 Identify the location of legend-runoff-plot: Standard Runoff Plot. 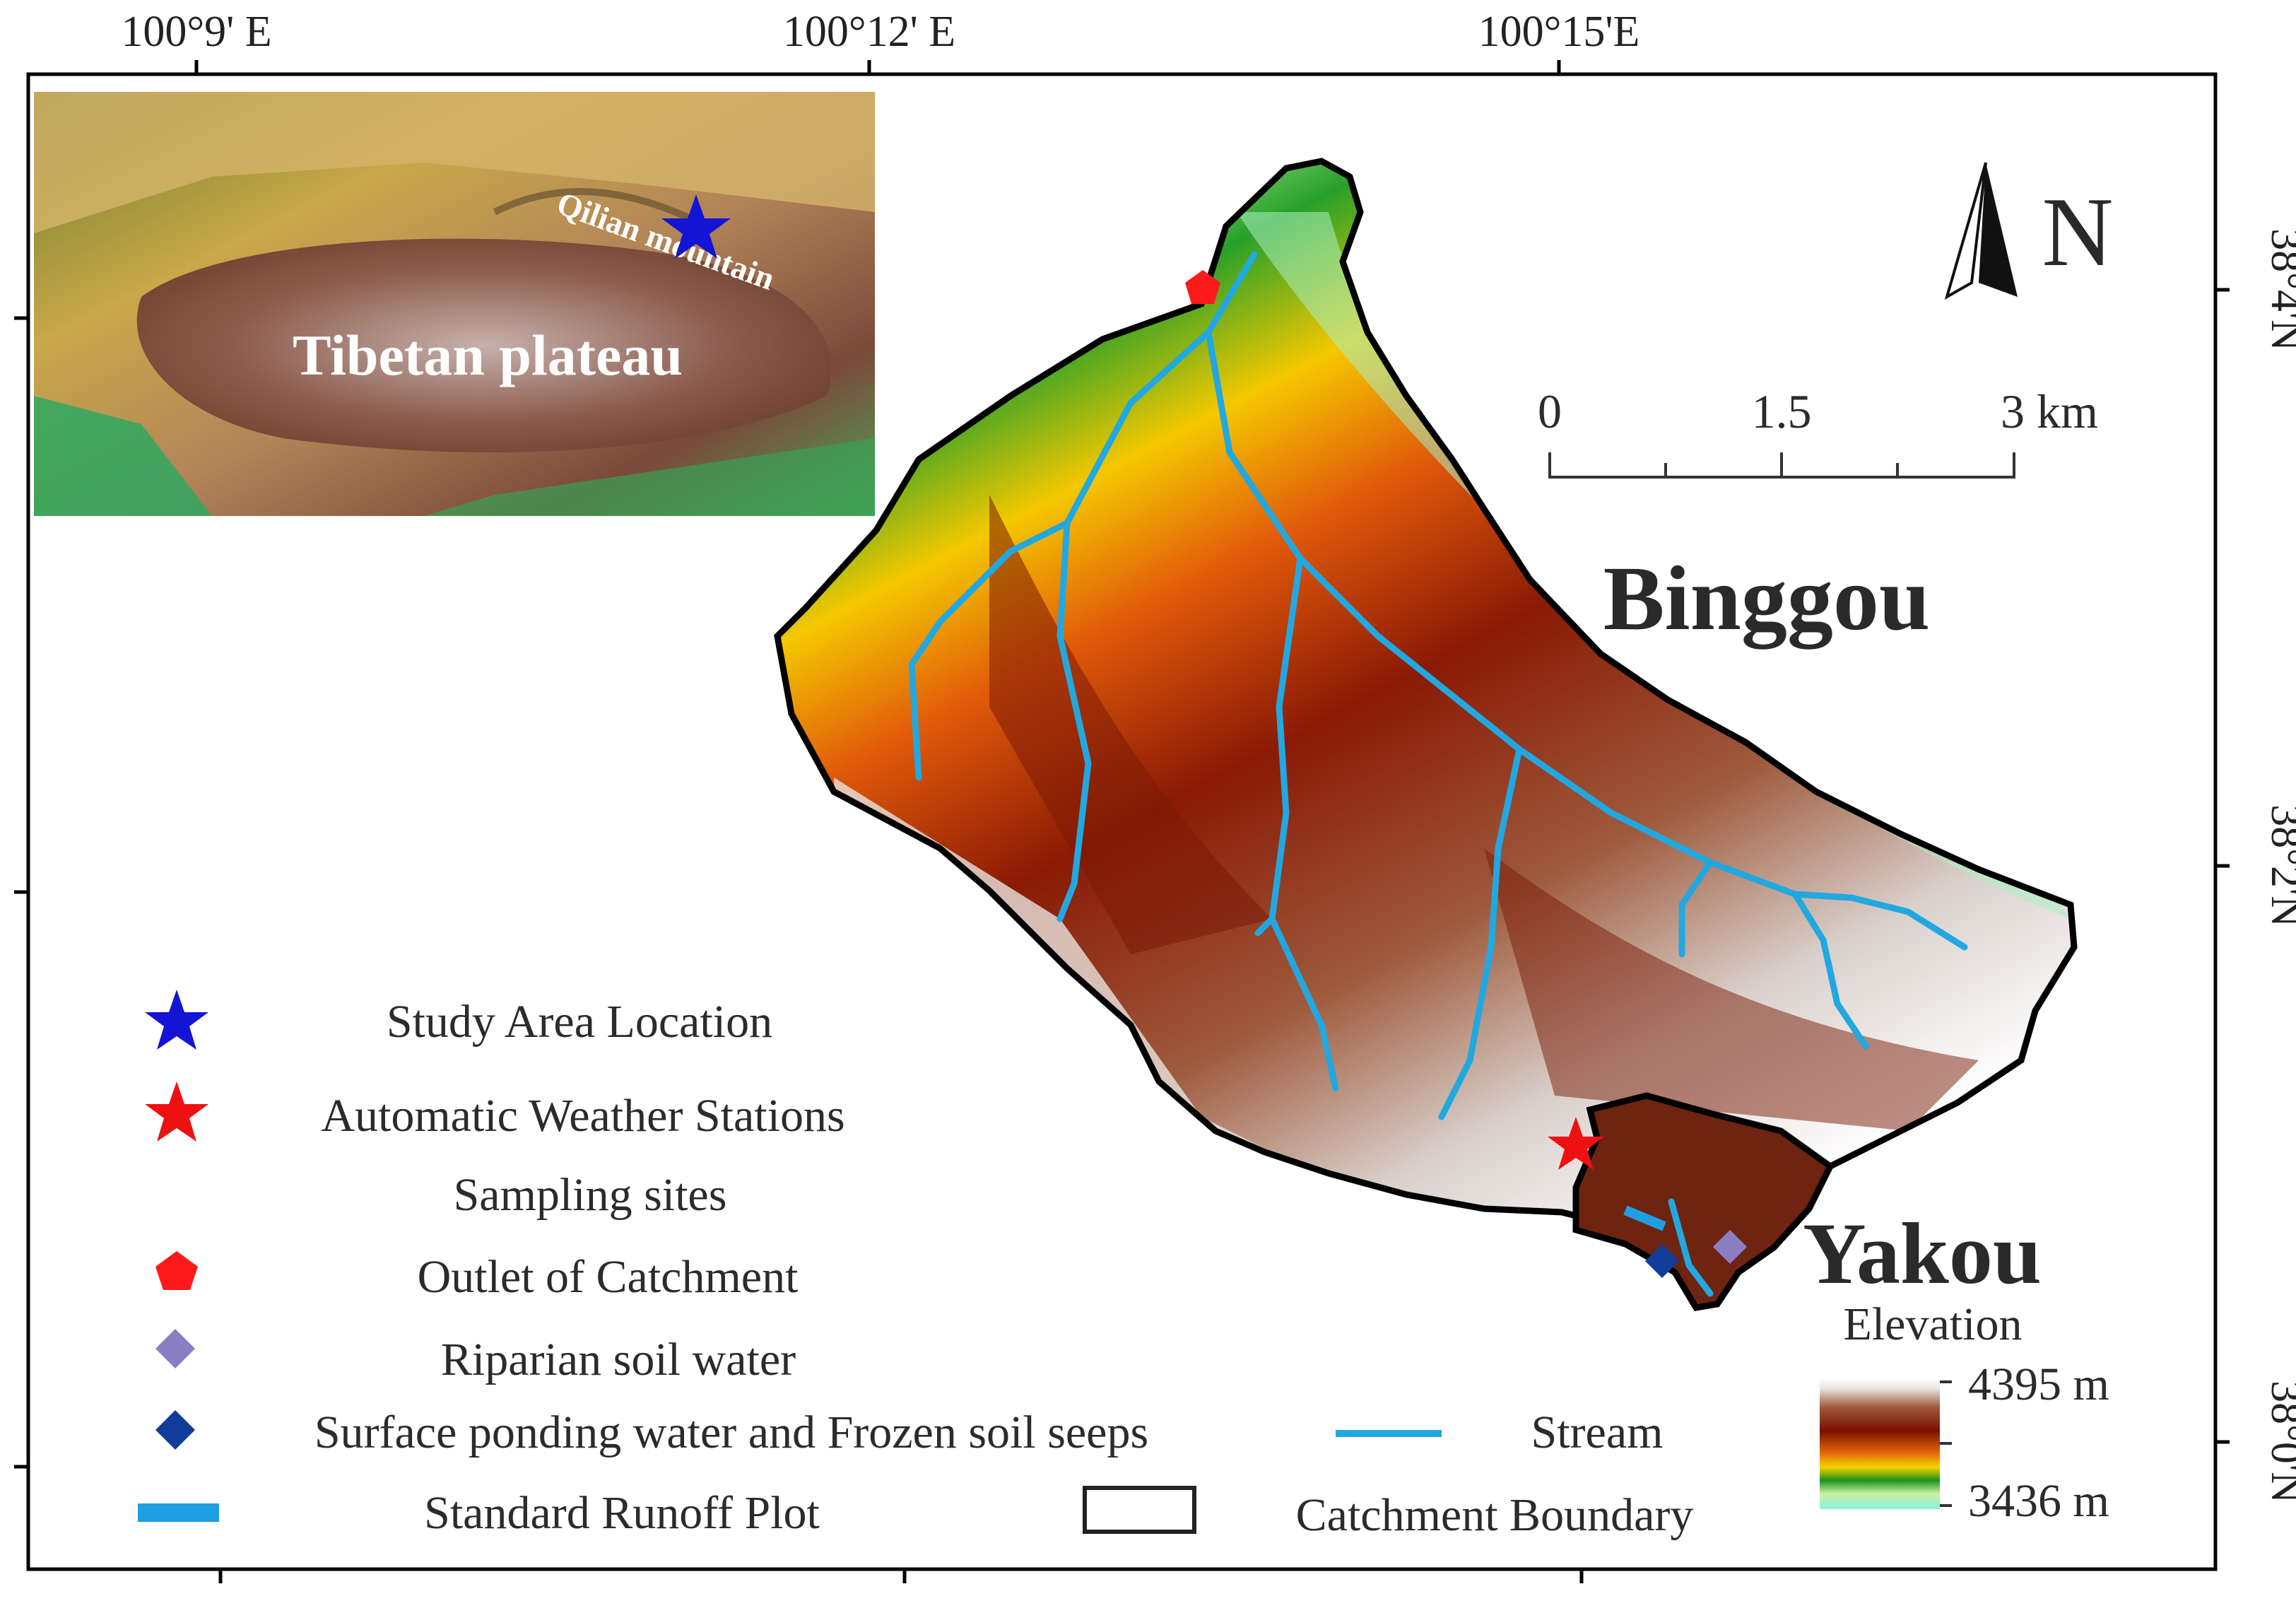
(622, 1513).